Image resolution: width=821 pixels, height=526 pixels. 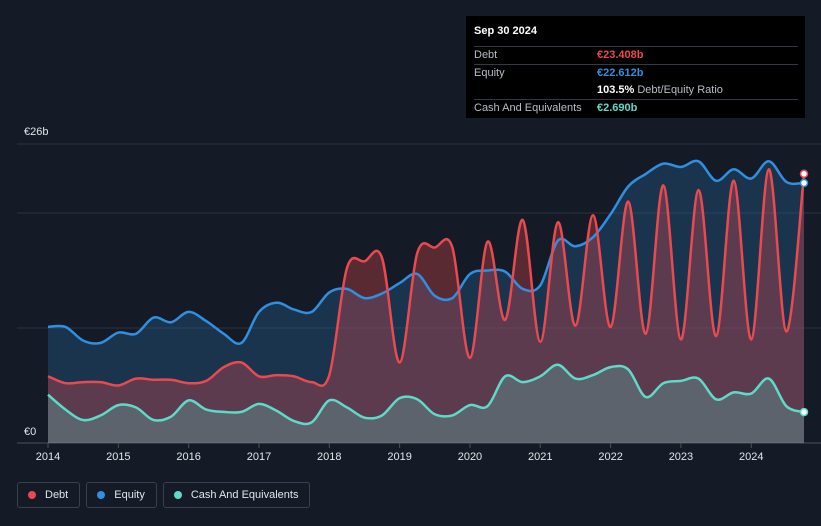 I want to click on x-tick-label: 2016, so click(x=188, y=457).